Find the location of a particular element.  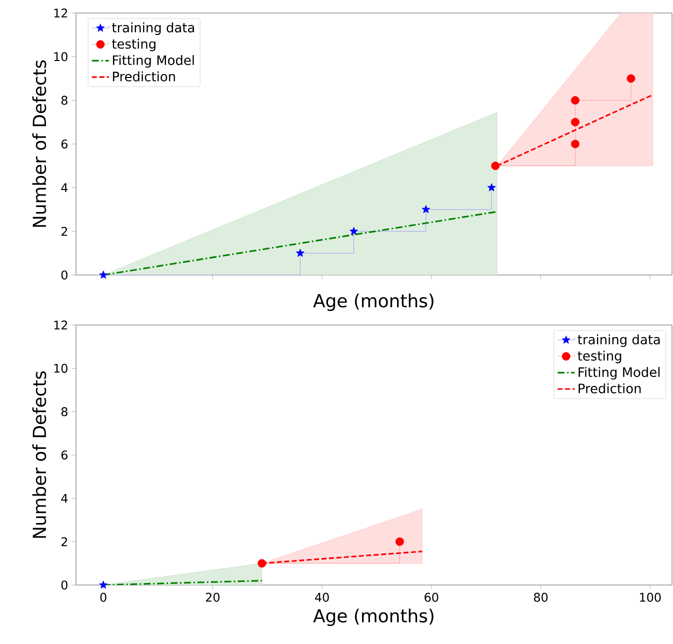

x-tick-label: 20 is located at coordinates (213, 597).